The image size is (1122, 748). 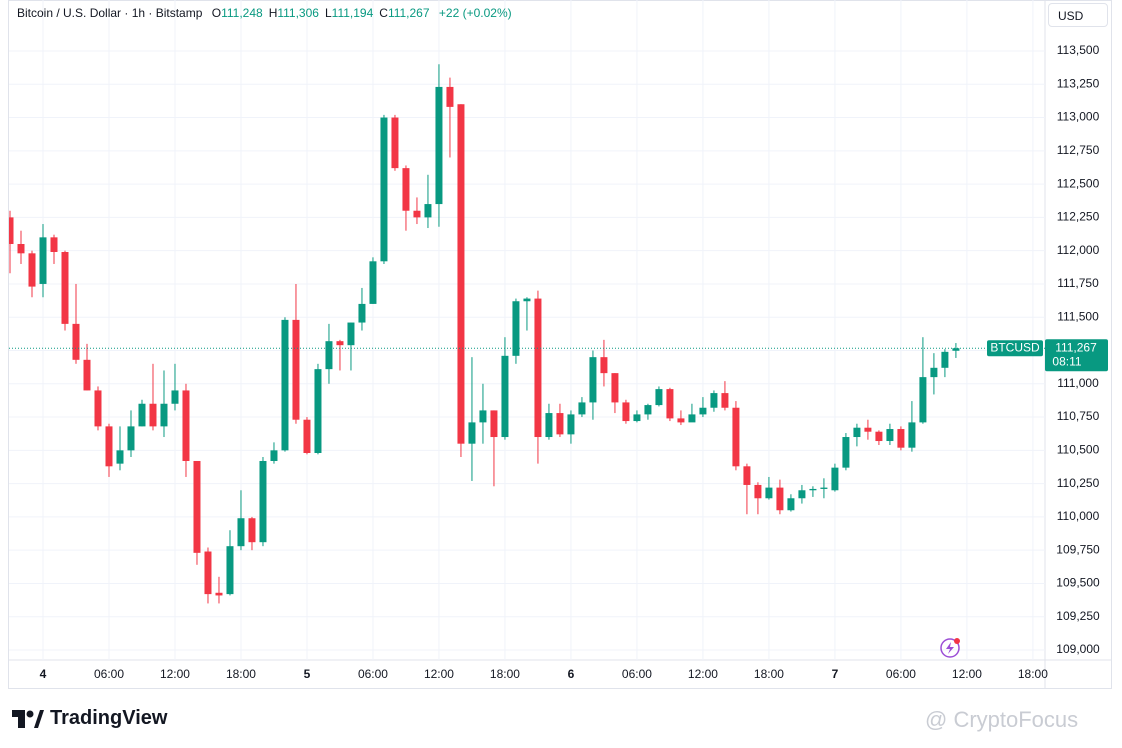 What do you see at coordinates (89, 718) in the screenshot?
I see `branding: TradingView` at bounding box center [89, 718].